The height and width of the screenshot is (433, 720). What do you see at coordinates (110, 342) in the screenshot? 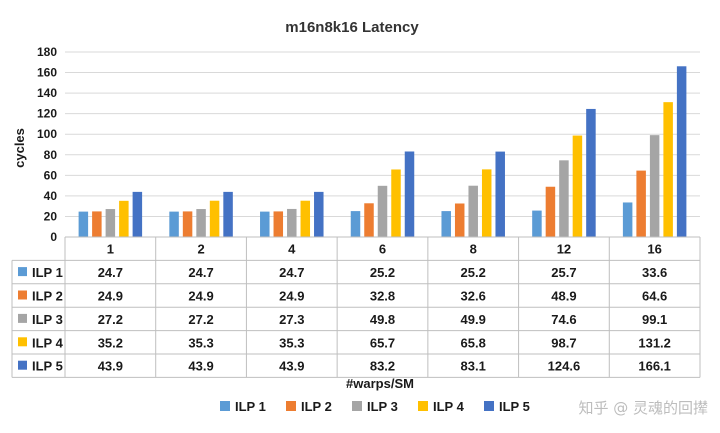
I see `data-label: 35.2` at bounding box center [110, 342].